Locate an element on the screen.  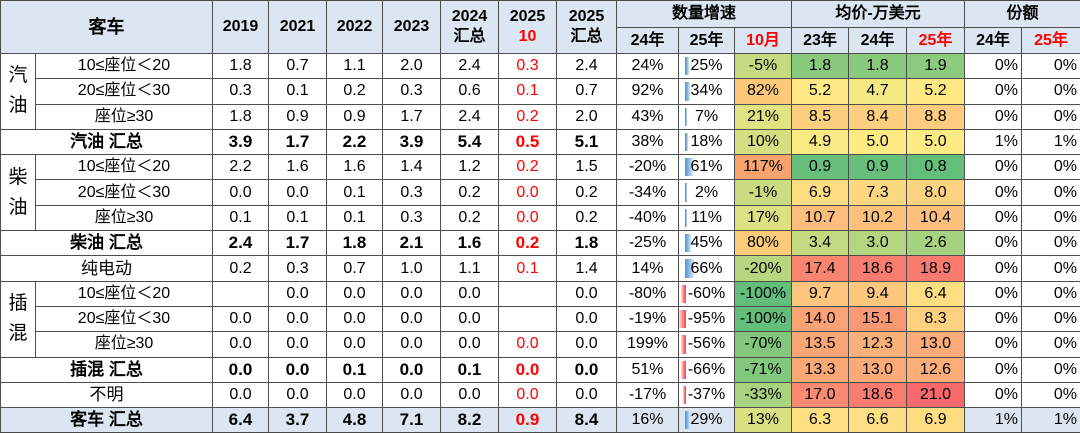
count-2022: 0.1 is located at coordinates (354, 218).